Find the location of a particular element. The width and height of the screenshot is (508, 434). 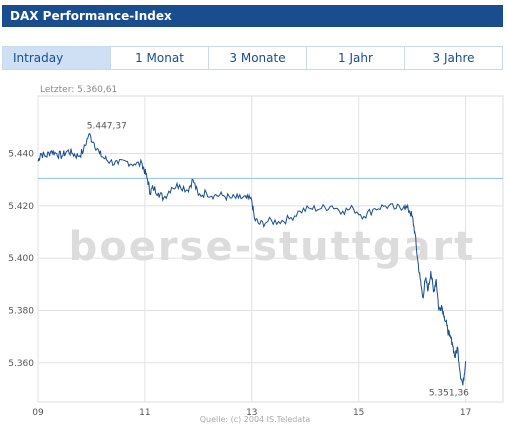

tab-label: 3 Jahre is located at coordinates (453, 58).